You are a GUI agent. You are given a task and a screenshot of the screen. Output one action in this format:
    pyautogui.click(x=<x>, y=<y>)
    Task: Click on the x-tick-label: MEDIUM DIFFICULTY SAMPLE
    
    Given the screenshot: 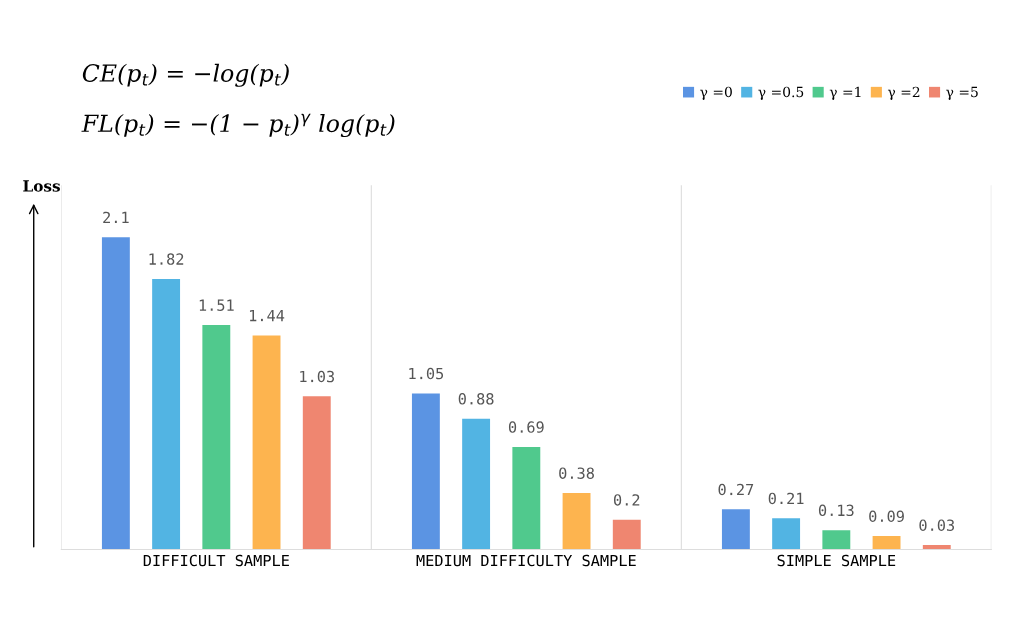 What is the action you would take?
    pyautogui.click(x=526, y=560)
    